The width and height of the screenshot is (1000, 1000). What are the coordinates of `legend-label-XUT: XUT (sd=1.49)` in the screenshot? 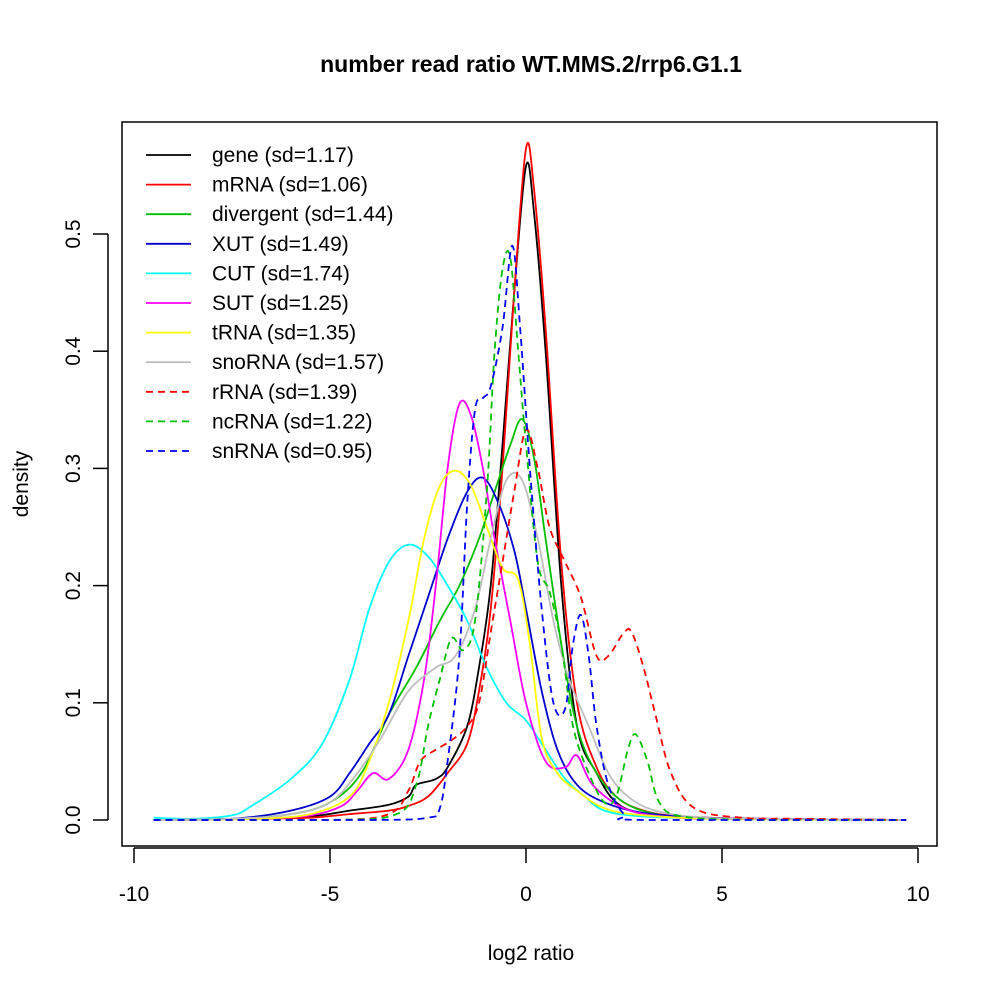 It's located at (280, 244).